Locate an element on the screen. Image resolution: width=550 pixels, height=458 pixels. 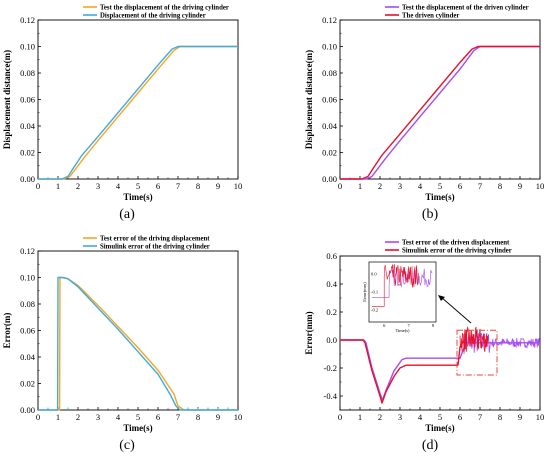
red-oscillation is located at coordinates (474, 339).